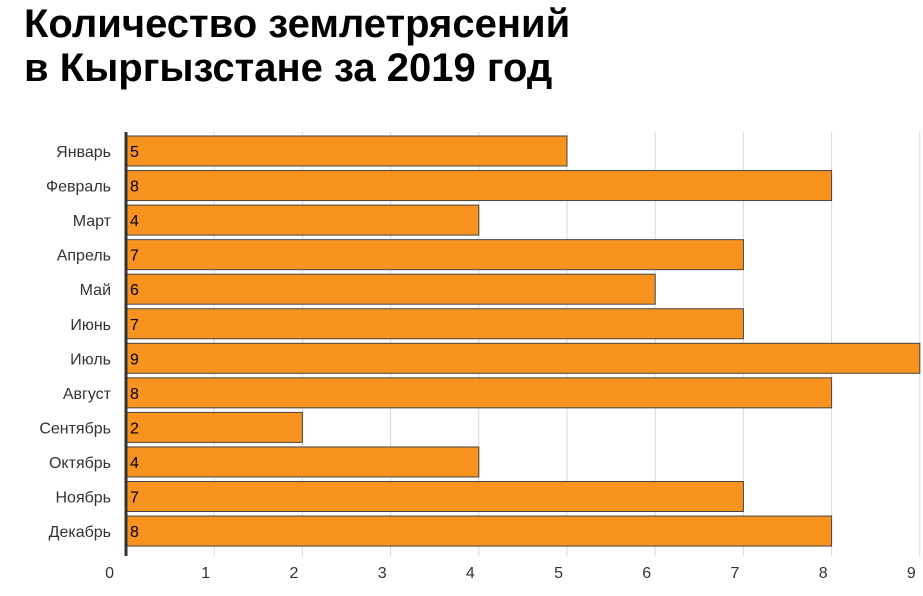 Image resolution: width=923 pixels, height=596 pixels. Describe the element at coordinates (734, 573) in the screenshot. I see `x-tick-label: 7` at that location.